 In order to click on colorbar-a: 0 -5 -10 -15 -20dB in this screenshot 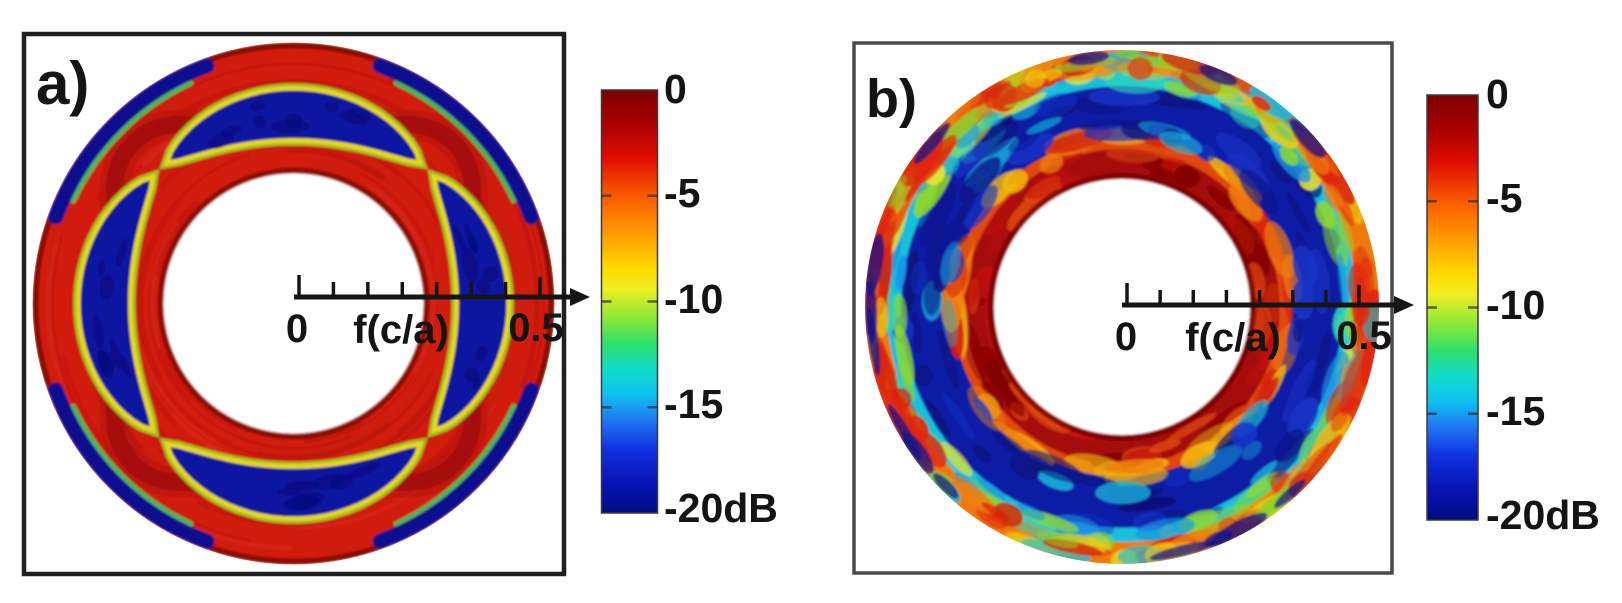, I will do `click(689, 298)`.